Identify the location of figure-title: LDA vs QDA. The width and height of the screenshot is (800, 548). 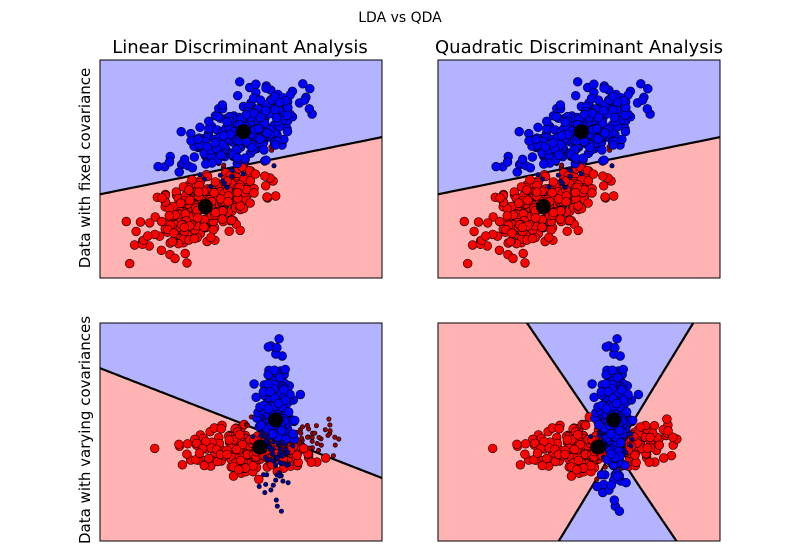
(400, 18).